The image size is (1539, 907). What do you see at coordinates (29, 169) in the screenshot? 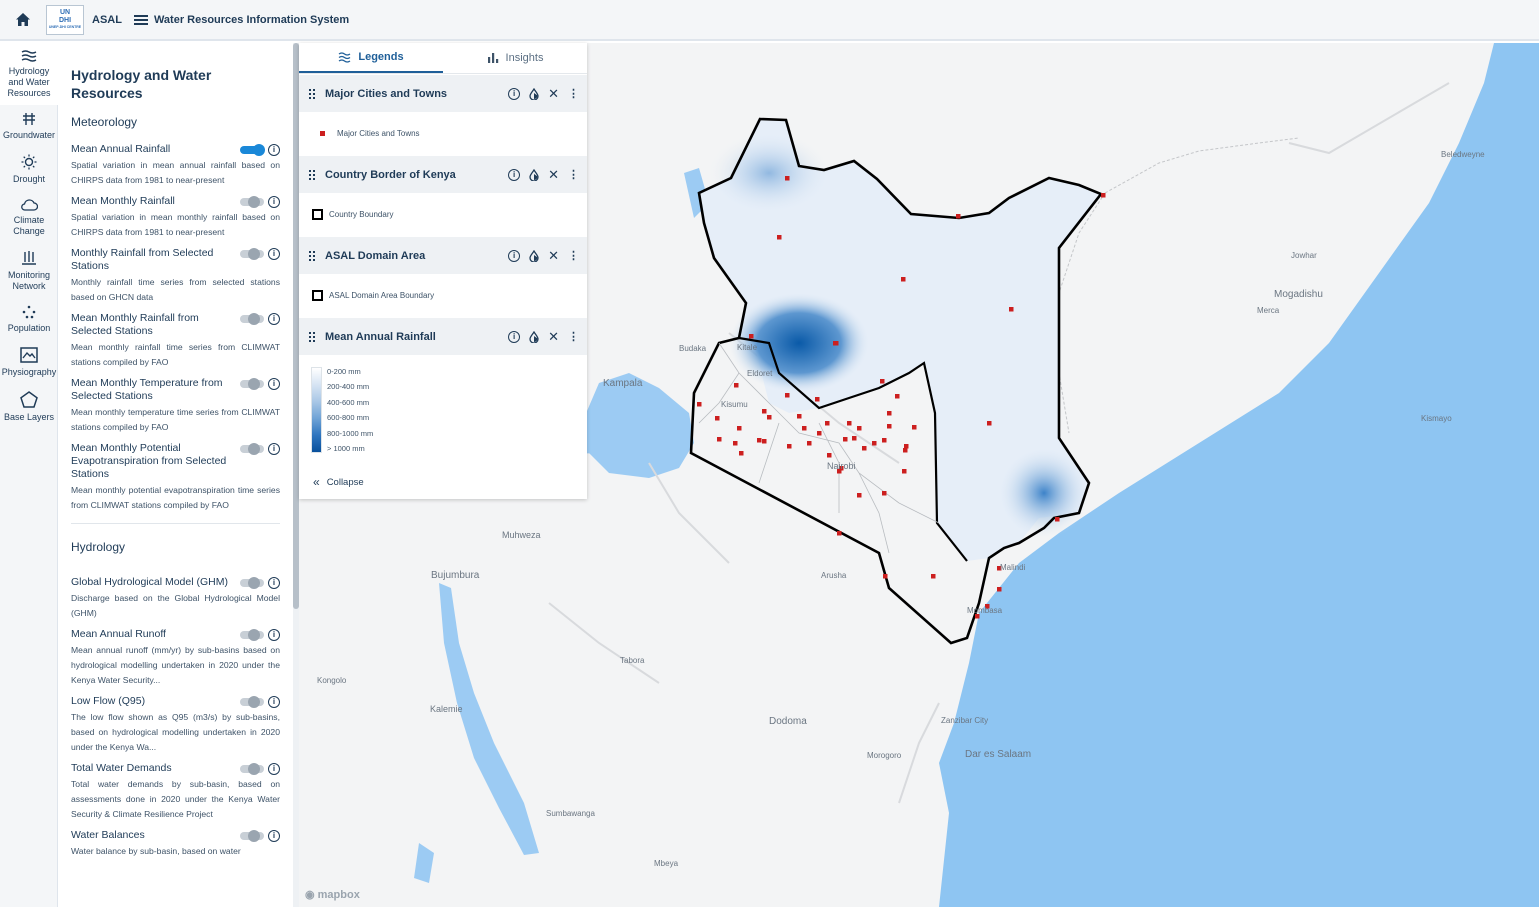
I see `rail-item-drought: Drought` at bounding box center [29, 169].